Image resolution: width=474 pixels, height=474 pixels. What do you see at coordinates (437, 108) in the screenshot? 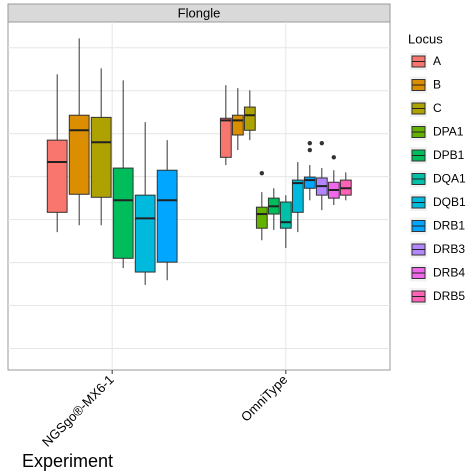
I see `legend-label: C` at bounding box center [437, 108].